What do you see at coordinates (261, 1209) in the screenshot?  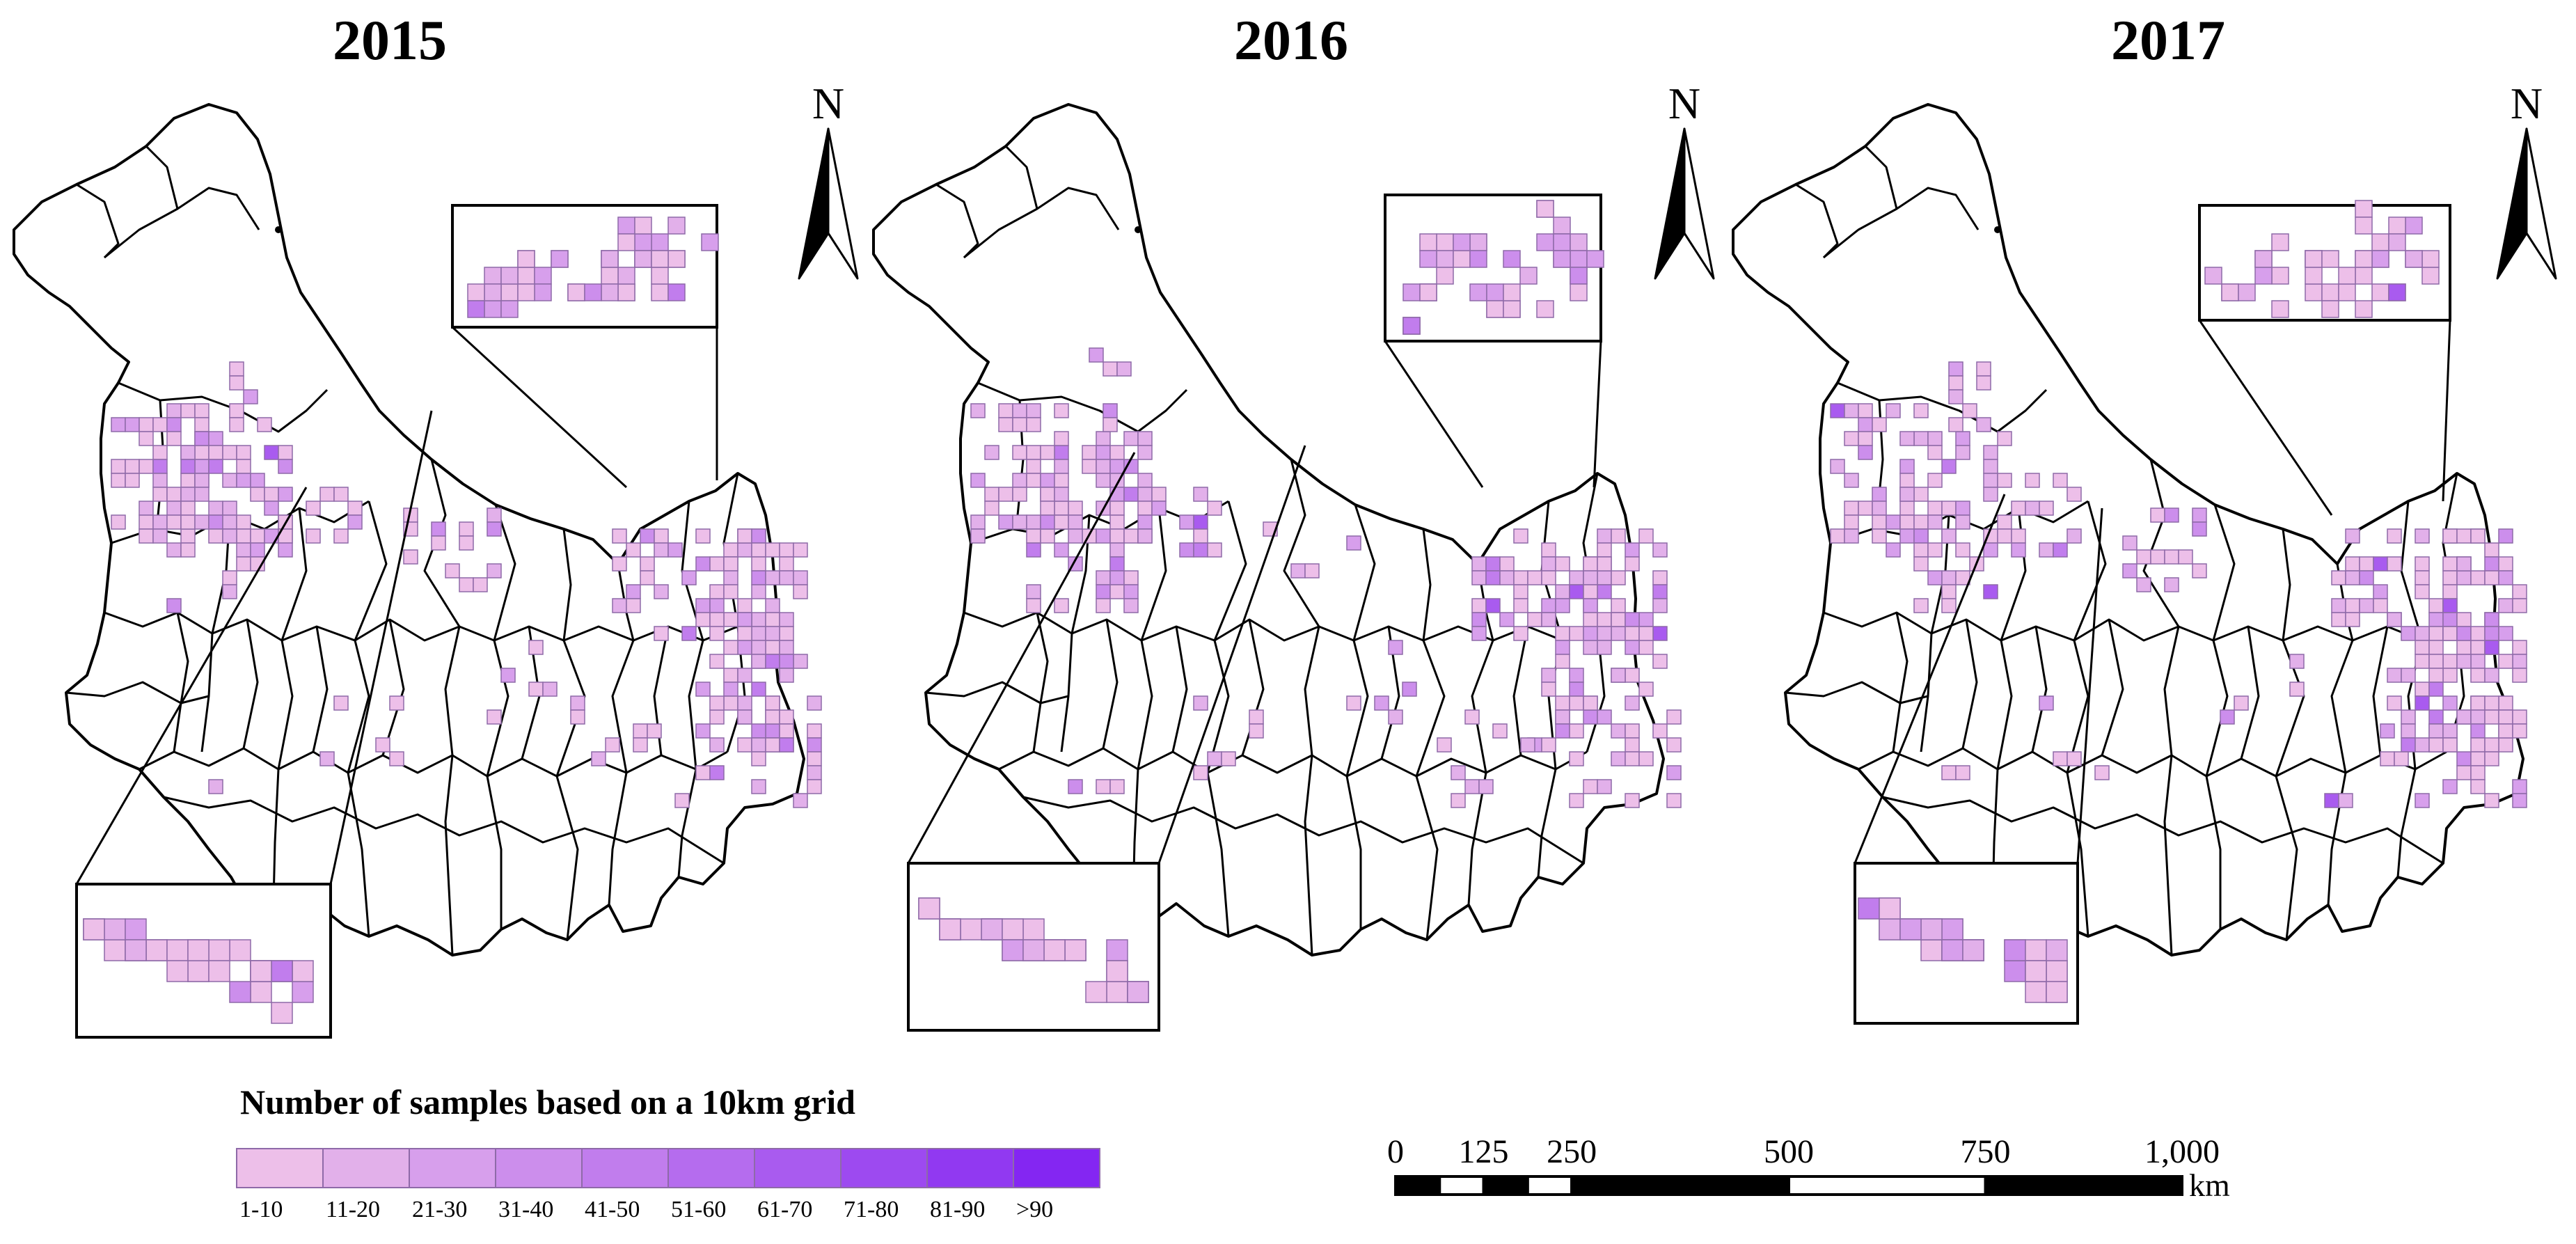 I see `legend-label: 1-10` at bounding box center [261, 1209].